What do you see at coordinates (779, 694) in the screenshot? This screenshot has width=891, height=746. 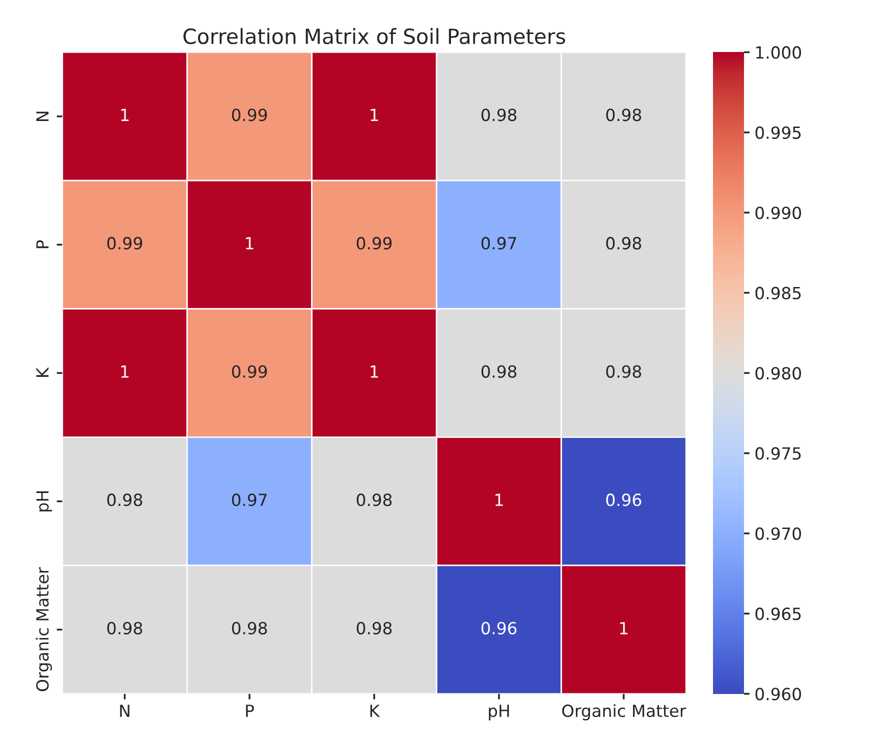 I see `color-bar-label: 0.960` at bounding box center [779, 694].